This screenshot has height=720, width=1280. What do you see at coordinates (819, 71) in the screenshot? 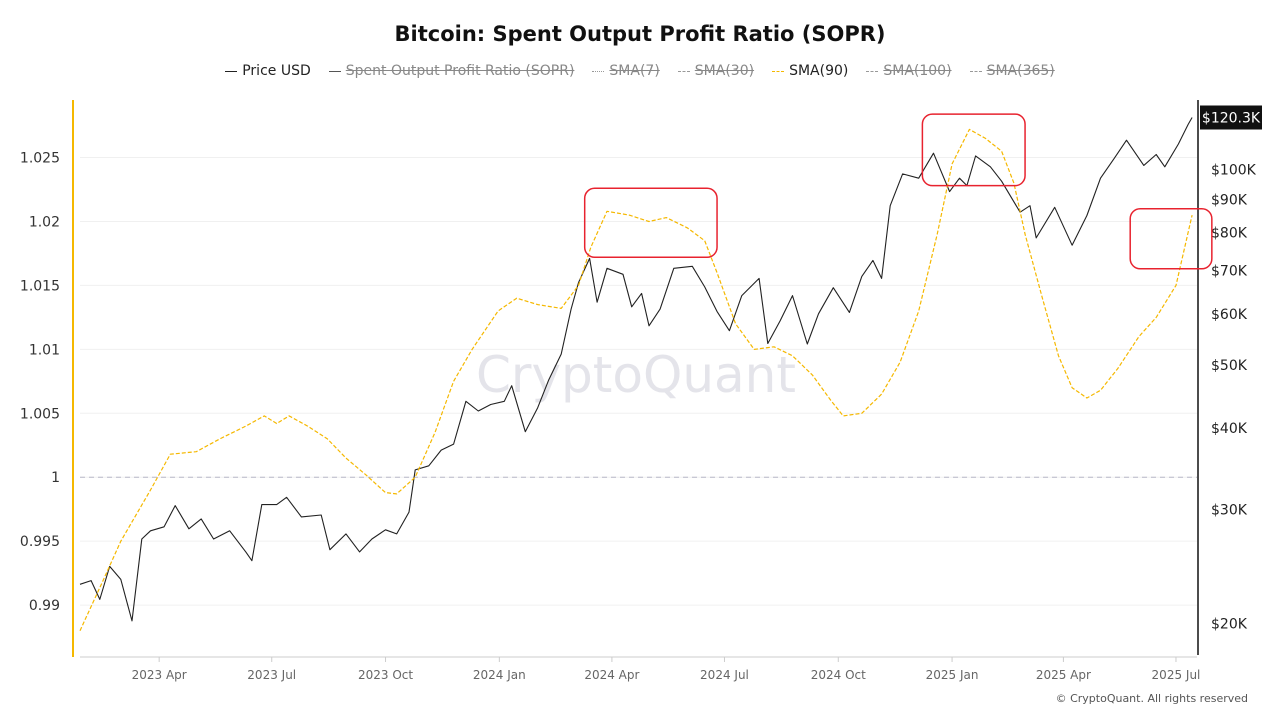
I see `legend-label: SMA(90)` at bounding box center [819, 71].